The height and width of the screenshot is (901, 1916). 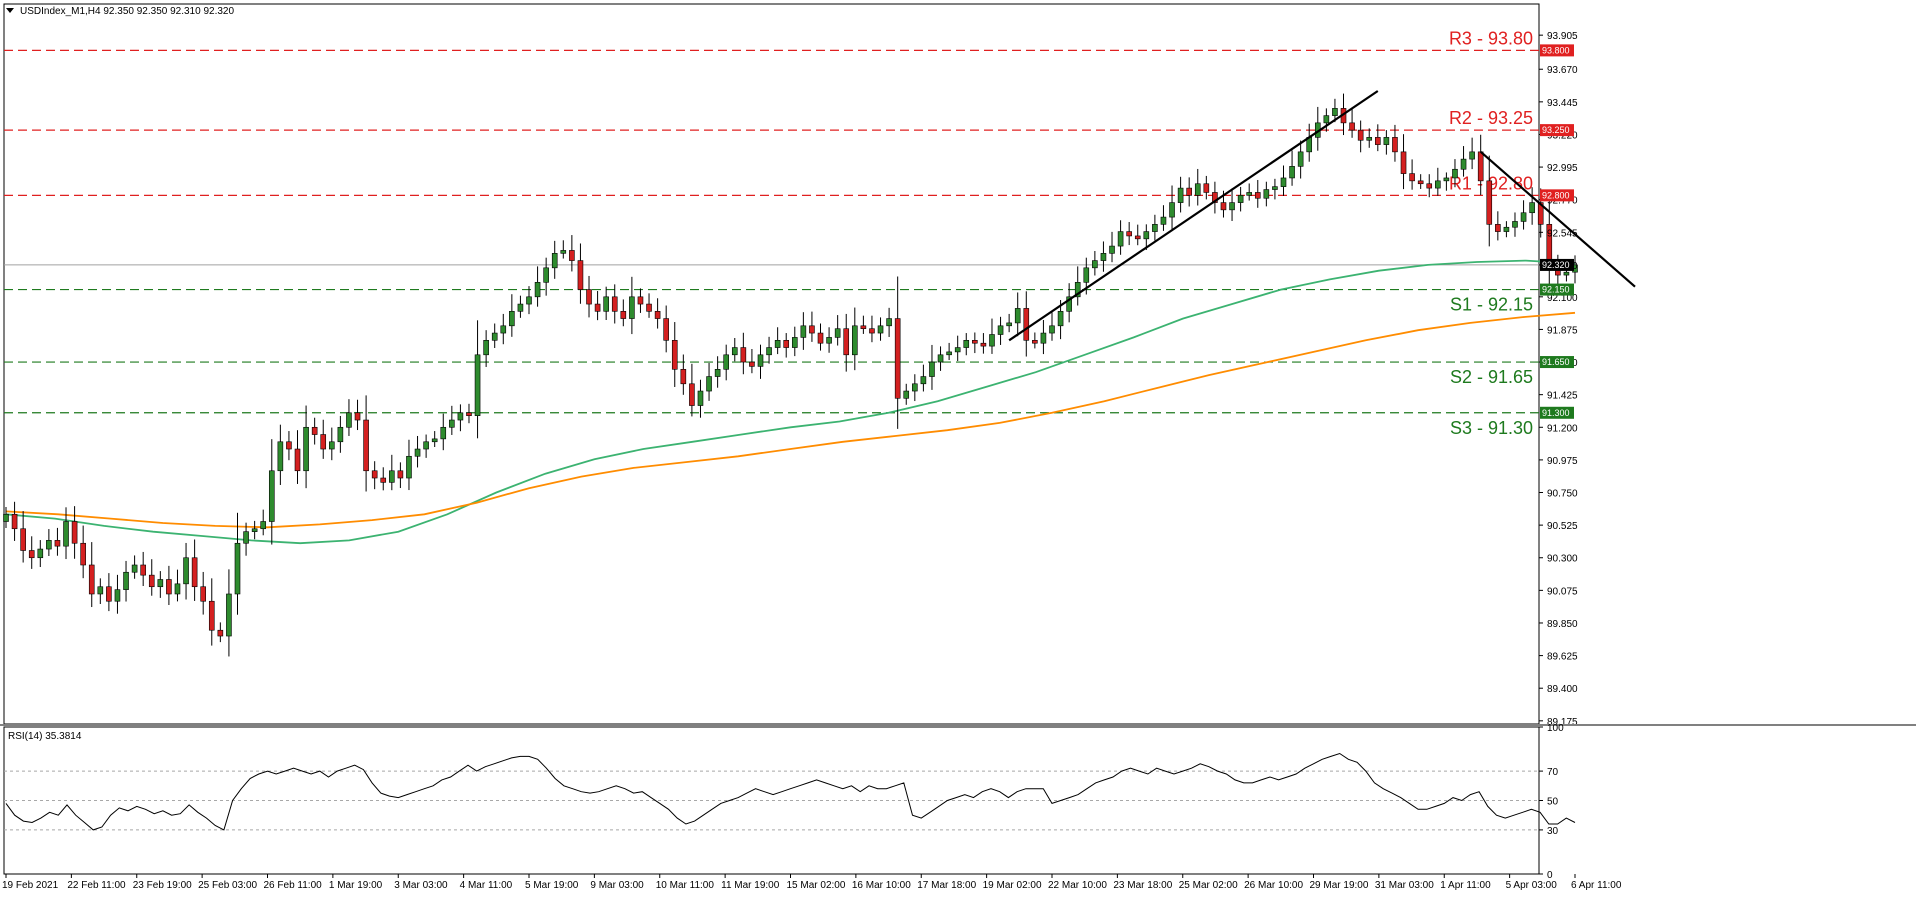 What do you see at coordinates (1562, 722) in the screenshot?
I see `price-axis-tick-label: 89.175` at bounding box center [1562, 722].